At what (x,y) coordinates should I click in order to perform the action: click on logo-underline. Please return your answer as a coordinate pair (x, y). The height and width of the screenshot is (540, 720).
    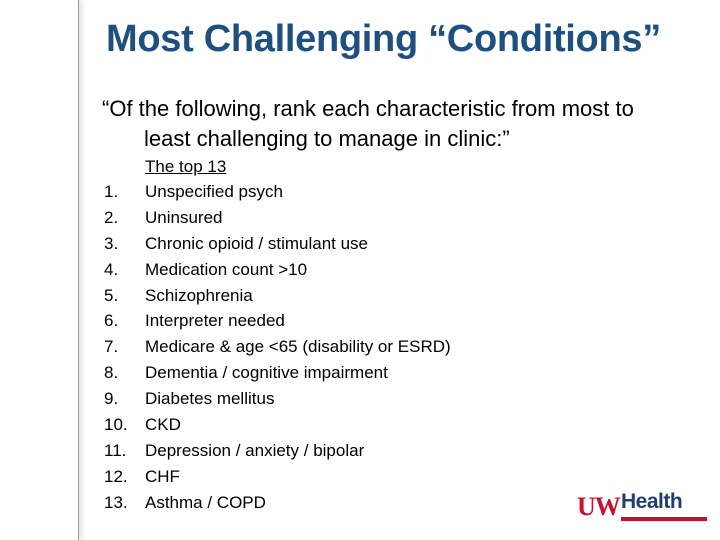
    Looking at the image, I should click on (664, 519).